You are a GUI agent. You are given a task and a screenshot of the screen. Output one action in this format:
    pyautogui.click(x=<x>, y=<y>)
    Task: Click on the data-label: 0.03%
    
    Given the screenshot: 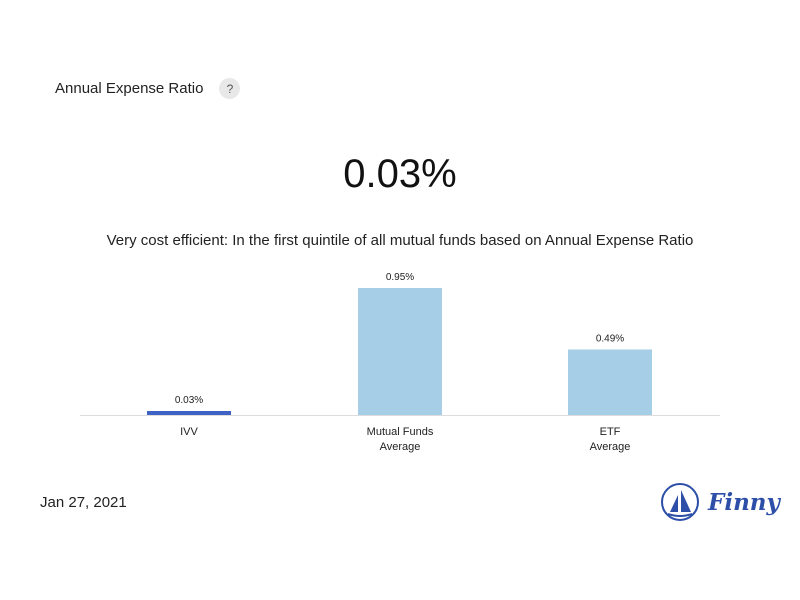 What is the action you would take?
    pyautogui.click(x=189, y=400)
    